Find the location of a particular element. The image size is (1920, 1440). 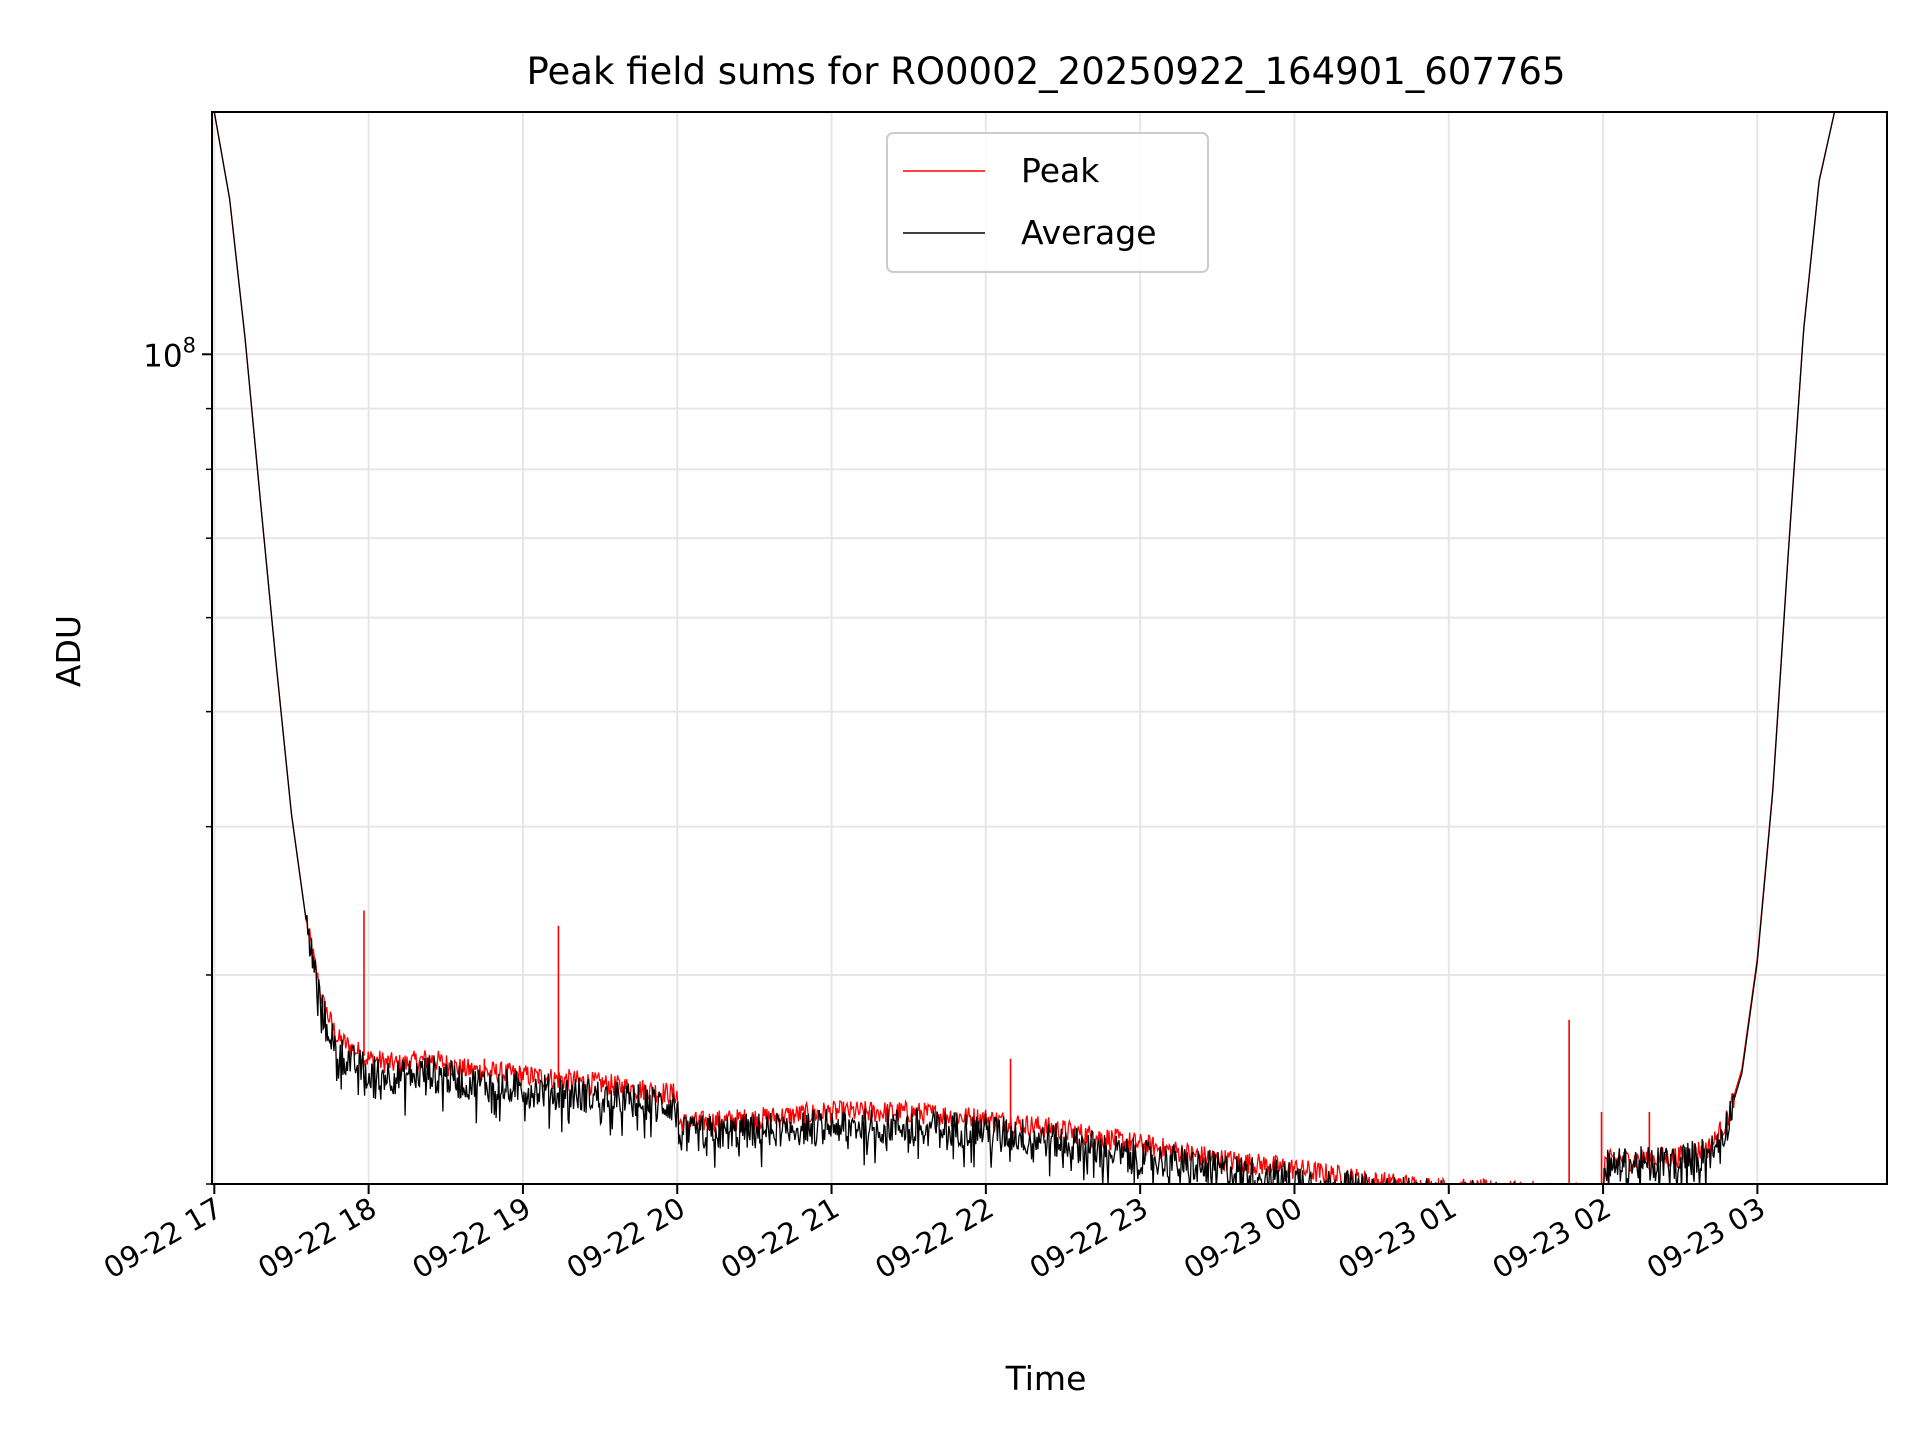

legend-box is located at coordinates (1047, 202).